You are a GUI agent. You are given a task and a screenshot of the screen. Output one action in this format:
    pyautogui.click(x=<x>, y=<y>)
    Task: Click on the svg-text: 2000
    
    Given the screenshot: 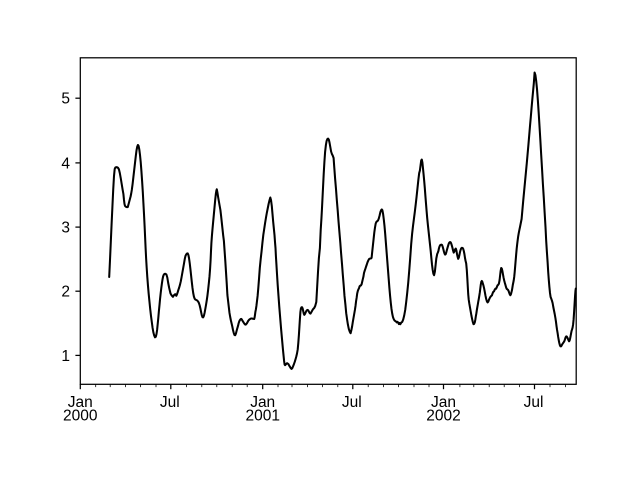 What is the action you would take?
    pyautogui.click(x=80, y=416)
    